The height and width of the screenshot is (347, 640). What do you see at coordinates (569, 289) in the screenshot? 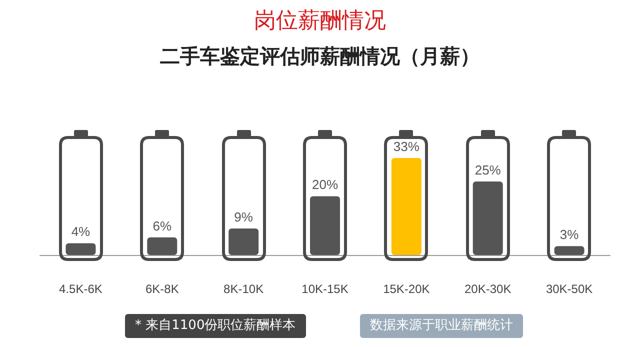
I see `x-tick-label: 30K-50K` at bounding box center [569, 289].